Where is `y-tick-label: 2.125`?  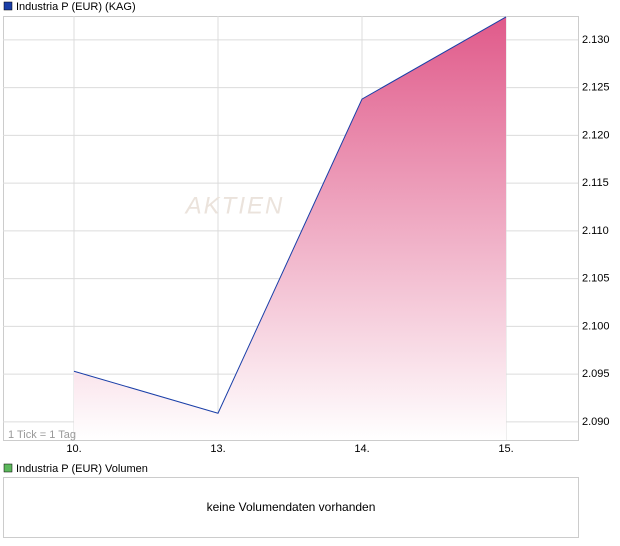 y-tick-label: 2.125 is located at coordinates (596, 88).